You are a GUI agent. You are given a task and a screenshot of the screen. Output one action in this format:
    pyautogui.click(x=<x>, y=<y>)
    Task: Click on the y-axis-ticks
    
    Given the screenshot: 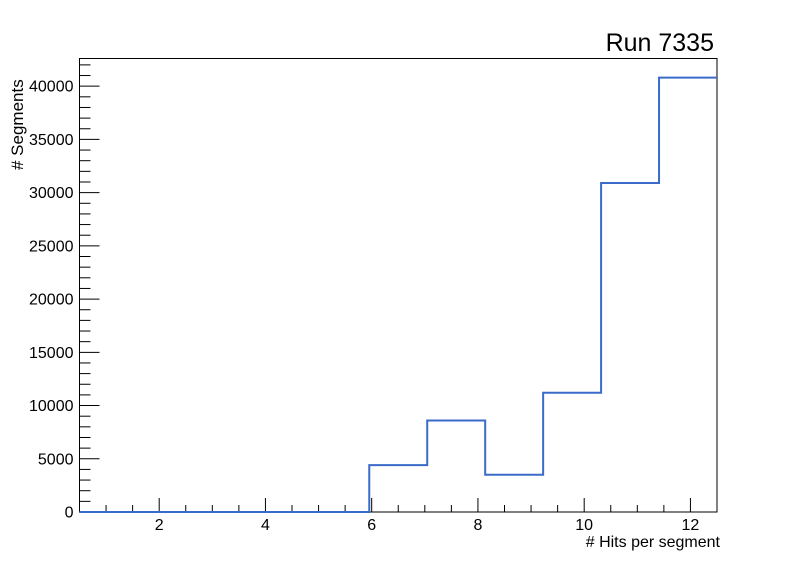 What is the action you would take?
    pyautogui.click(x=89, y=288)
    